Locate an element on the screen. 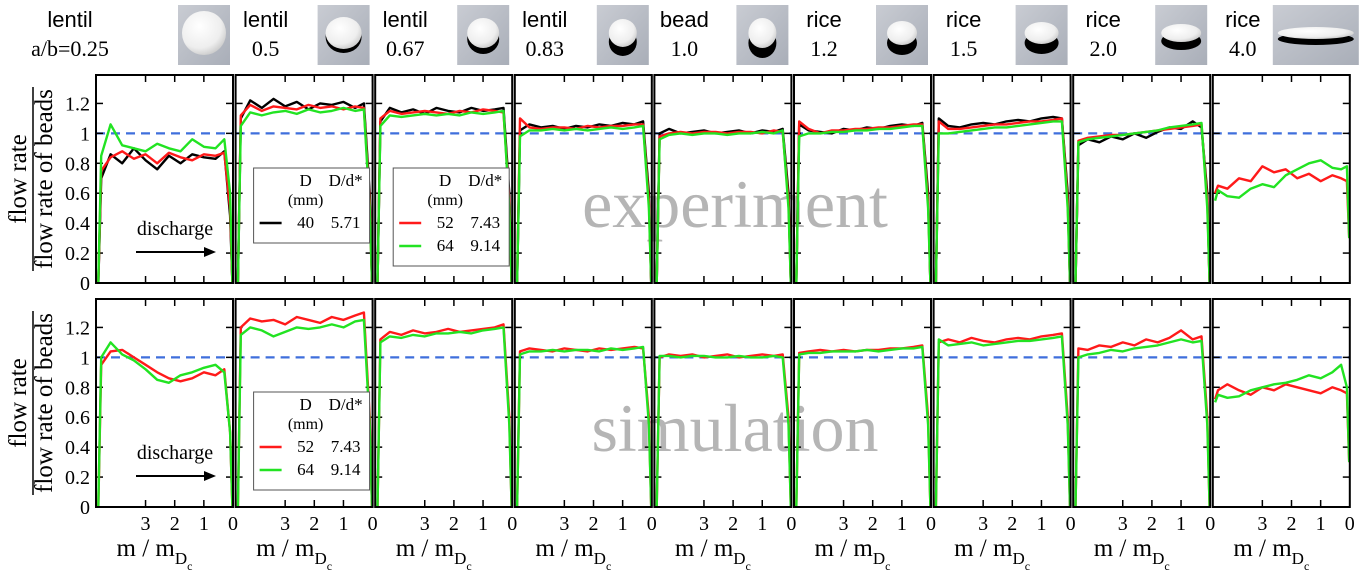  aspect-ratio: 0.5 is located at coordinates (266, 48).